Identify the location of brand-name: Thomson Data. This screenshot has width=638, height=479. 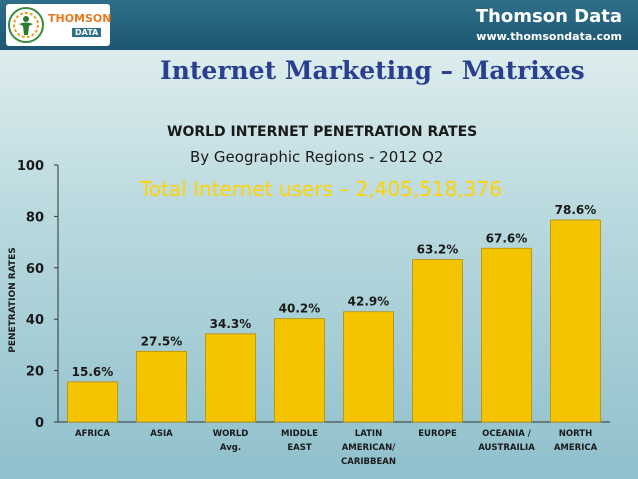
(548, 16).